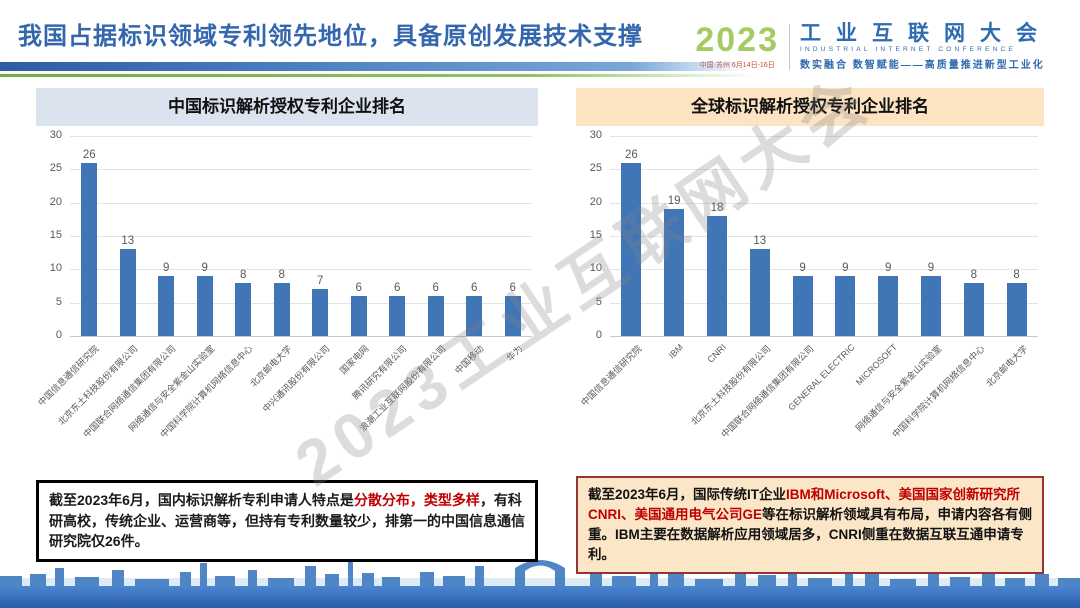  Describe the element at coordinates (922, 66) in the screenshot. I see `logo-slogan: 数实融合 数智赋能——高质量推进新型工业化` at that location.